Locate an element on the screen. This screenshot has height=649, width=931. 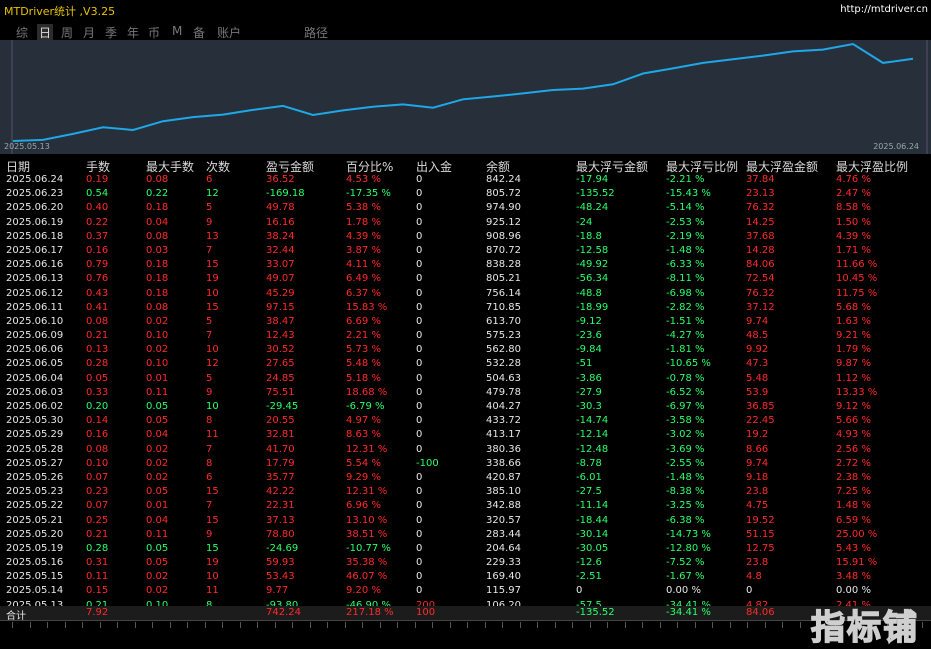
tab-notes: 备 is located at coordinates (199, 33).